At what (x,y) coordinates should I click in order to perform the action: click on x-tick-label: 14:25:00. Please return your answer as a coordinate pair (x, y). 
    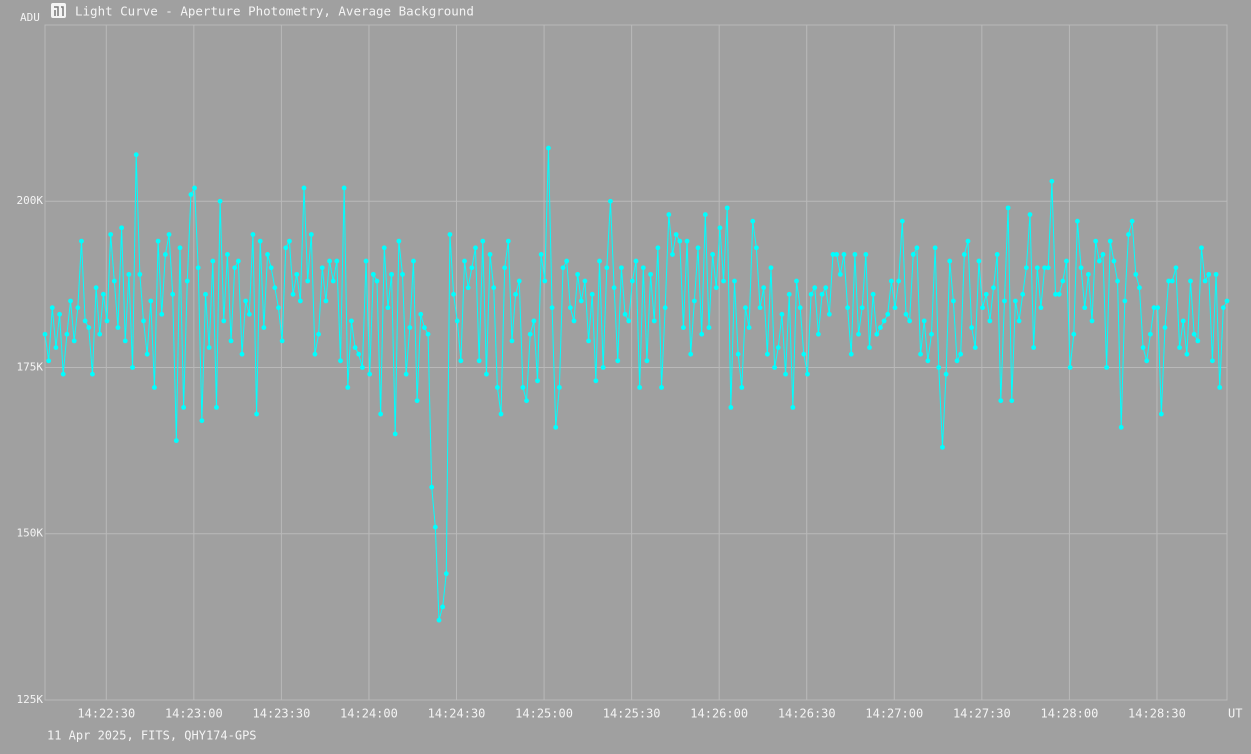
    Looking at the image, I should click on (544, 714).